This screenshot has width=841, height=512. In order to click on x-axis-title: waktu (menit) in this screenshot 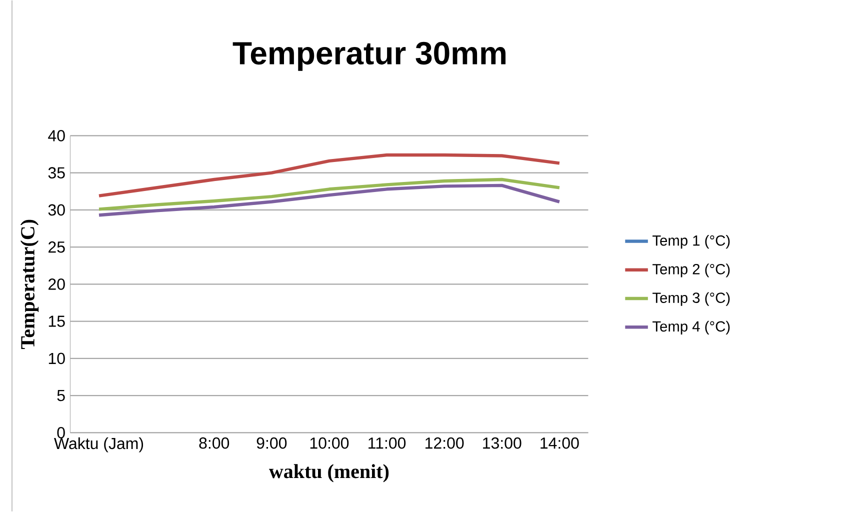, I will do `click(329, 473)`.